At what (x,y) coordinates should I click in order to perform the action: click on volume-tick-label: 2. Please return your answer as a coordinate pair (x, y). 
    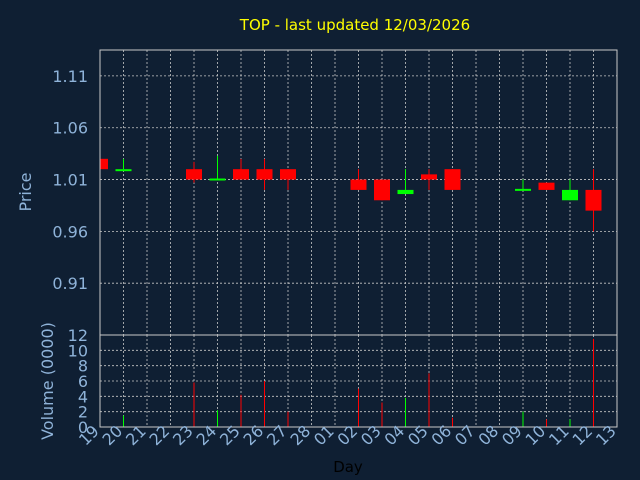
    Looking at the image, I should click on (83, 412).